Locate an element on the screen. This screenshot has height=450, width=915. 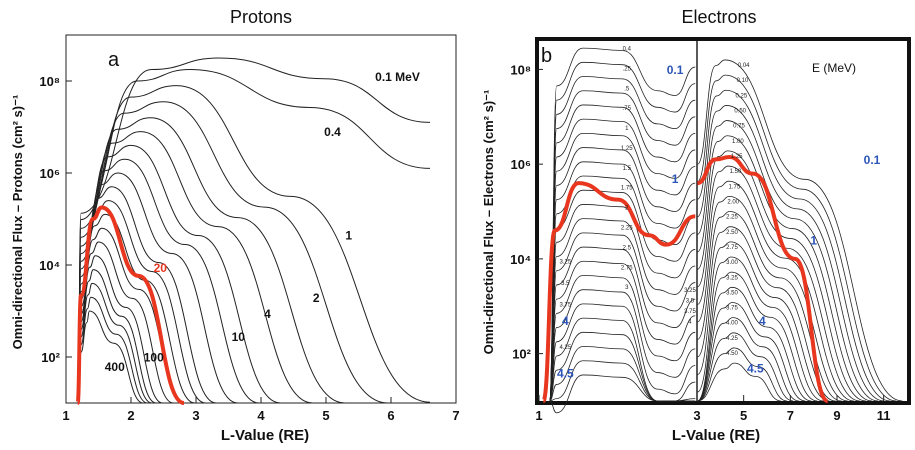
electrons-outer-energy-label: 0.04 is located at coordinates (744, 66).